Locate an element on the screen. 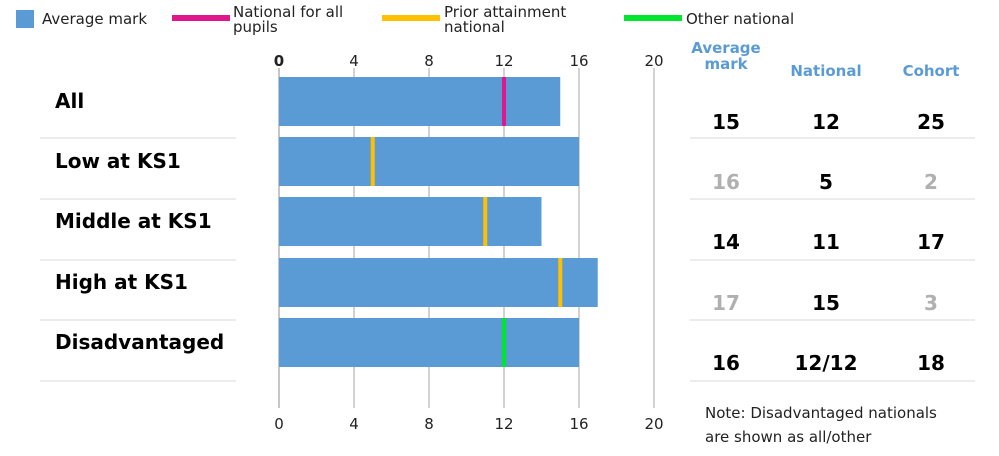 The image size is (999, 456). table-cell: 3 is located at coordinates (931, 303).